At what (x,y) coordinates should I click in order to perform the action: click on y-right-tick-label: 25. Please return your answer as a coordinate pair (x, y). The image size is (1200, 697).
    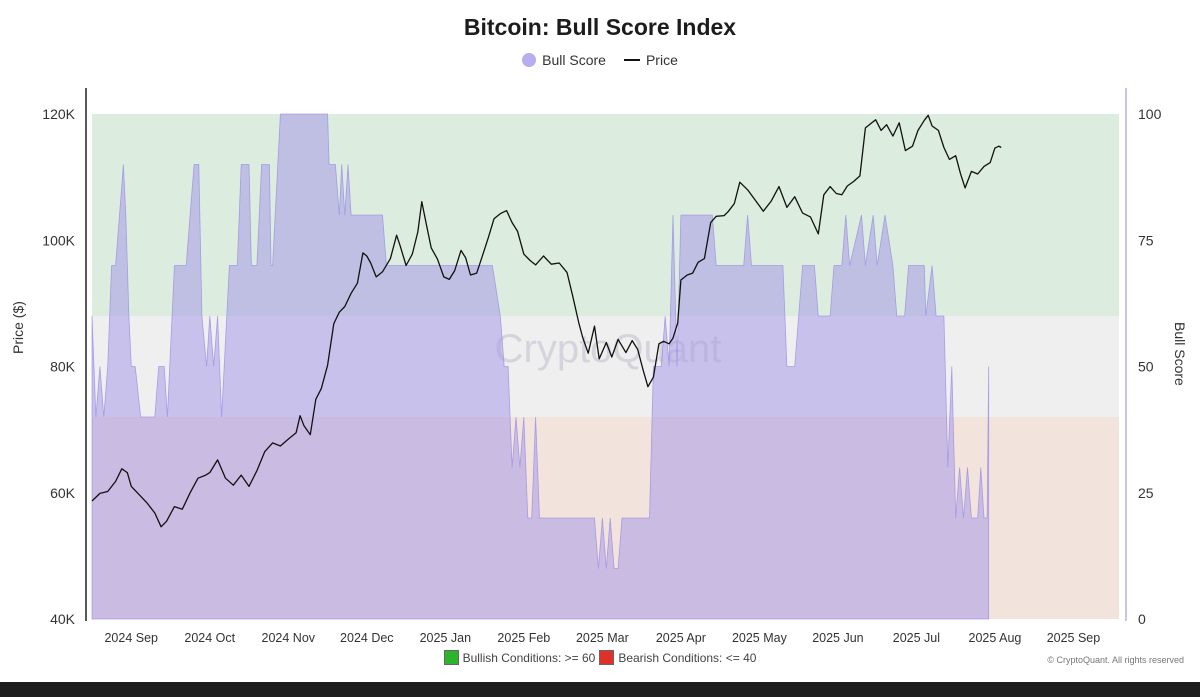
    Looking at the image, I should click on (1146, 493).